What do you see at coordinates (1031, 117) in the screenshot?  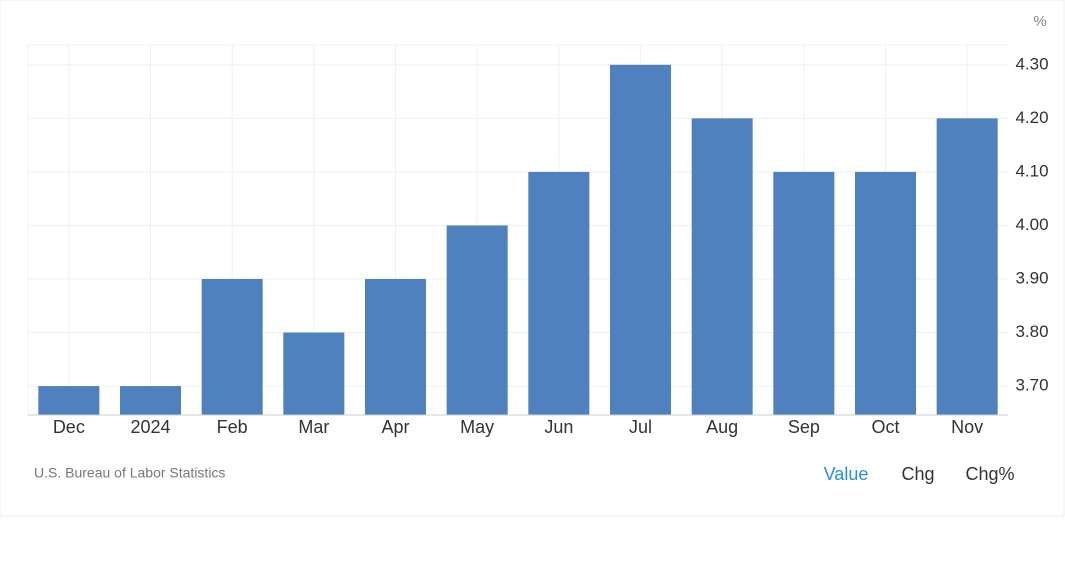 I see `y-tick-label: 4.20` at bounding box center [1031, 117].